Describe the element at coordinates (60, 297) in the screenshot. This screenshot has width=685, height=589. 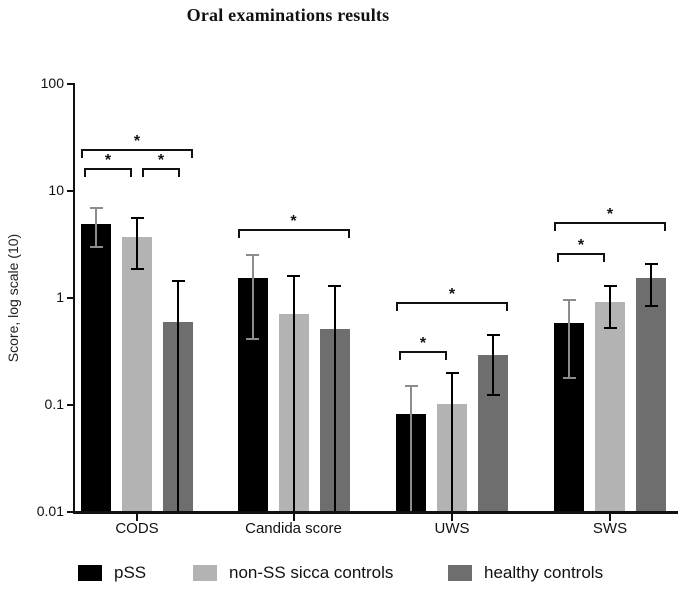
I see `y-tick-label: 1` at that location.